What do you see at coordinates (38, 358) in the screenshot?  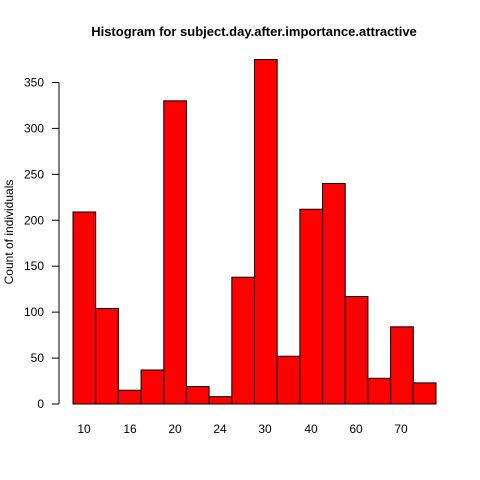 I see `y-tick-label: 50` at bounding box center [38, 358].